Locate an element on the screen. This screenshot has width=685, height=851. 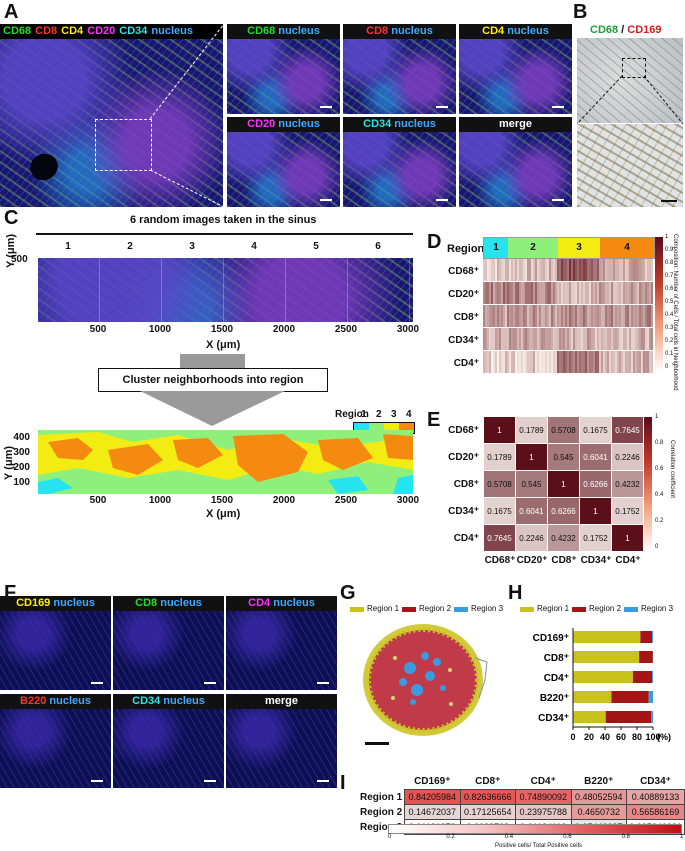
panel-f-tile-label: merge is located at coordinates (281, 701).